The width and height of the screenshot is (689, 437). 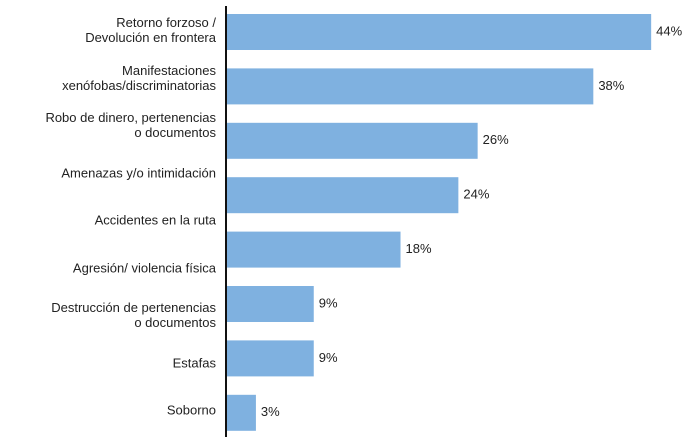 What do you see at coordinates (144, 267) in the screenshot?
I see `category-label: Agresión/ violencia física` at bounding box center [144, 267].